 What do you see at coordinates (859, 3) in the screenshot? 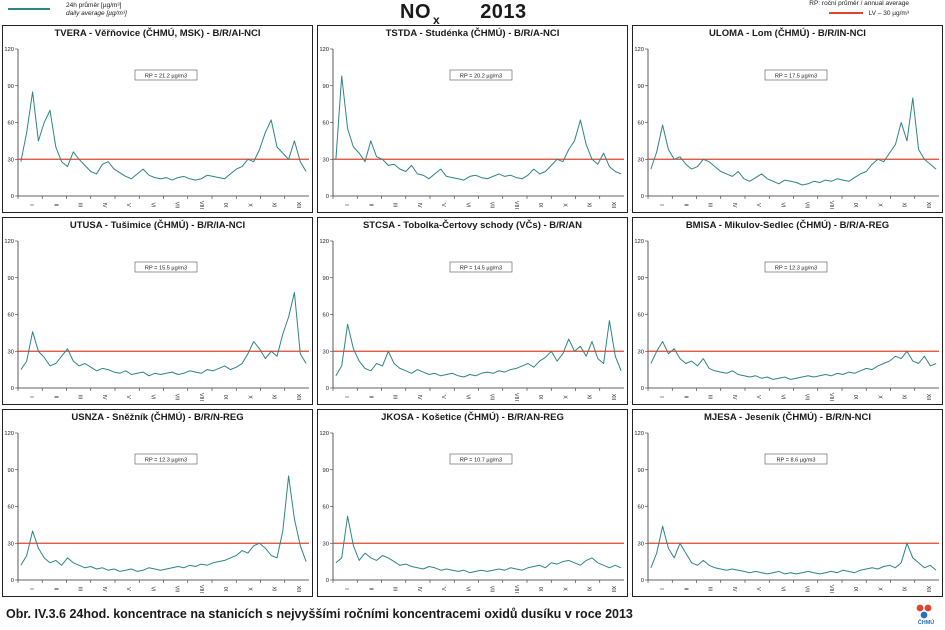
I see `rp-legend-label: RP: roční průměr / annual average` at bounding box center [859, 3].